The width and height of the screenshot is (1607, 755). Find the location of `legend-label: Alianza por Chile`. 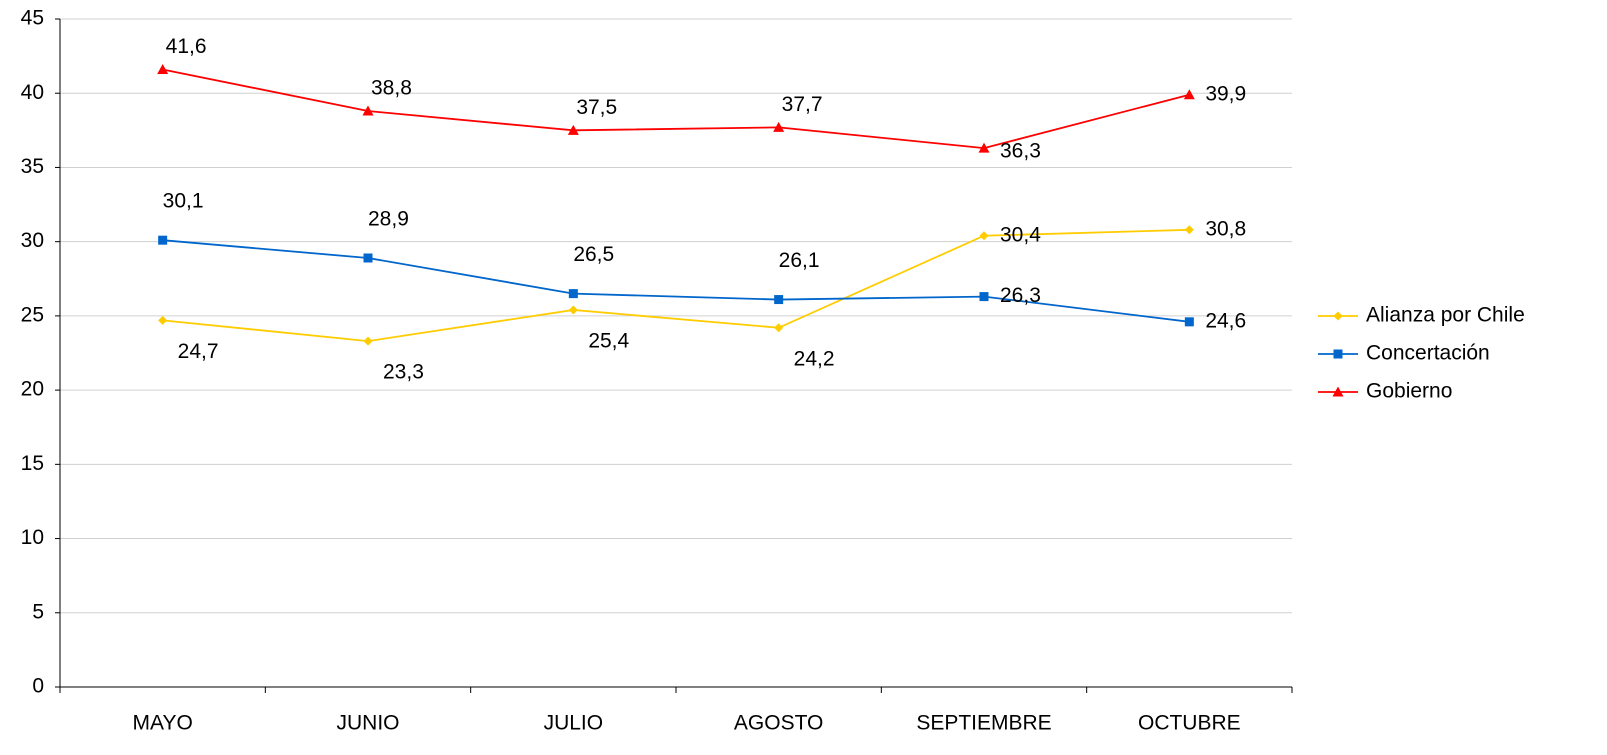

legend-label: Alianza por Chile is located at coordinates (1445, 315).